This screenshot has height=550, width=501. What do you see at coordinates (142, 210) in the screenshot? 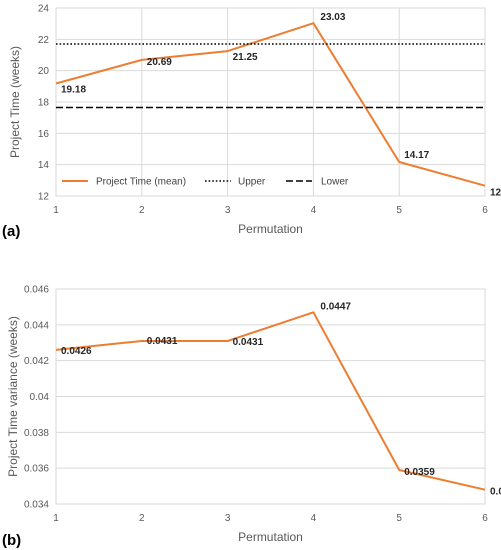
I see `x-tick-label-a-1: 2` at bounding box center [142, 210].